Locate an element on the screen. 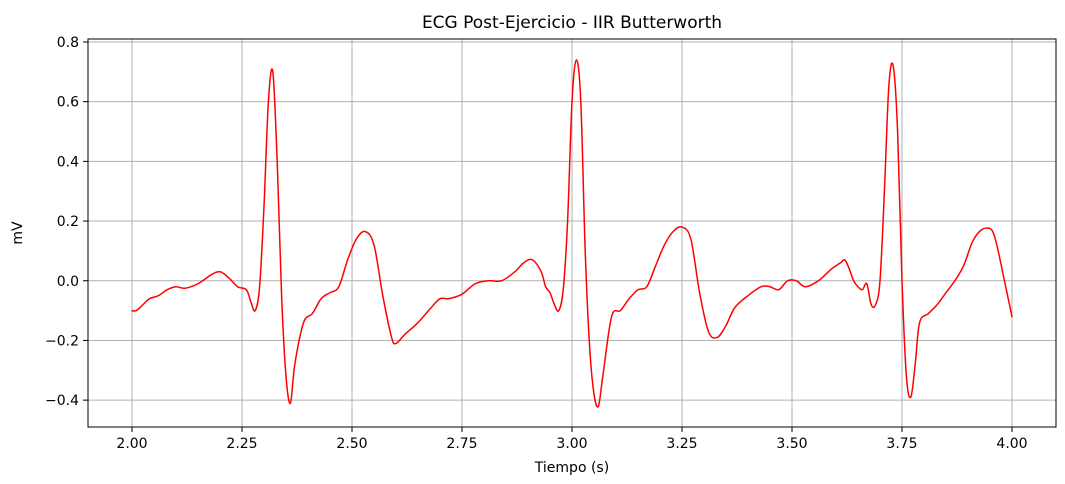 The height and width of the screenshot is (484, 1065). y-tick-label: 0.0 is located at coordinates (68, 282).